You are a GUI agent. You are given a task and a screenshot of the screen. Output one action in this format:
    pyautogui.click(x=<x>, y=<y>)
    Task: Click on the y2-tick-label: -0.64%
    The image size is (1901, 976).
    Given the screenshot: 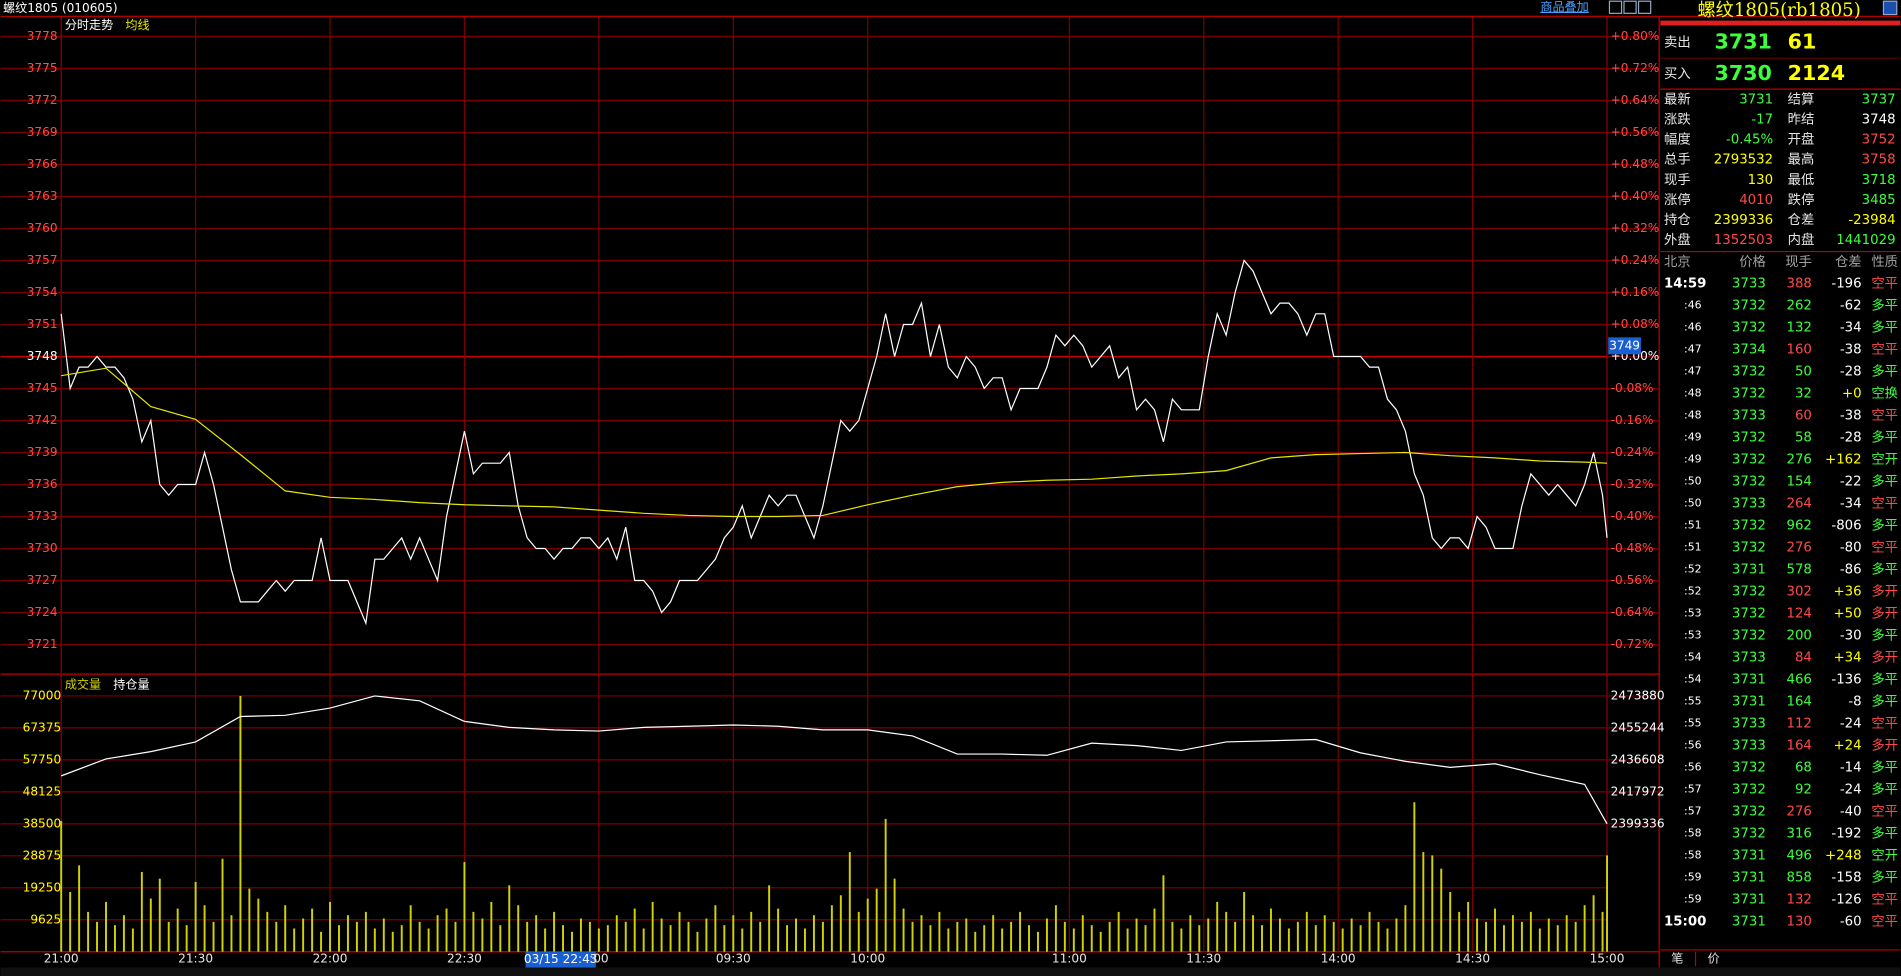 What is the action you would take?
    pyautogui.click(x=1632, y=612)
    